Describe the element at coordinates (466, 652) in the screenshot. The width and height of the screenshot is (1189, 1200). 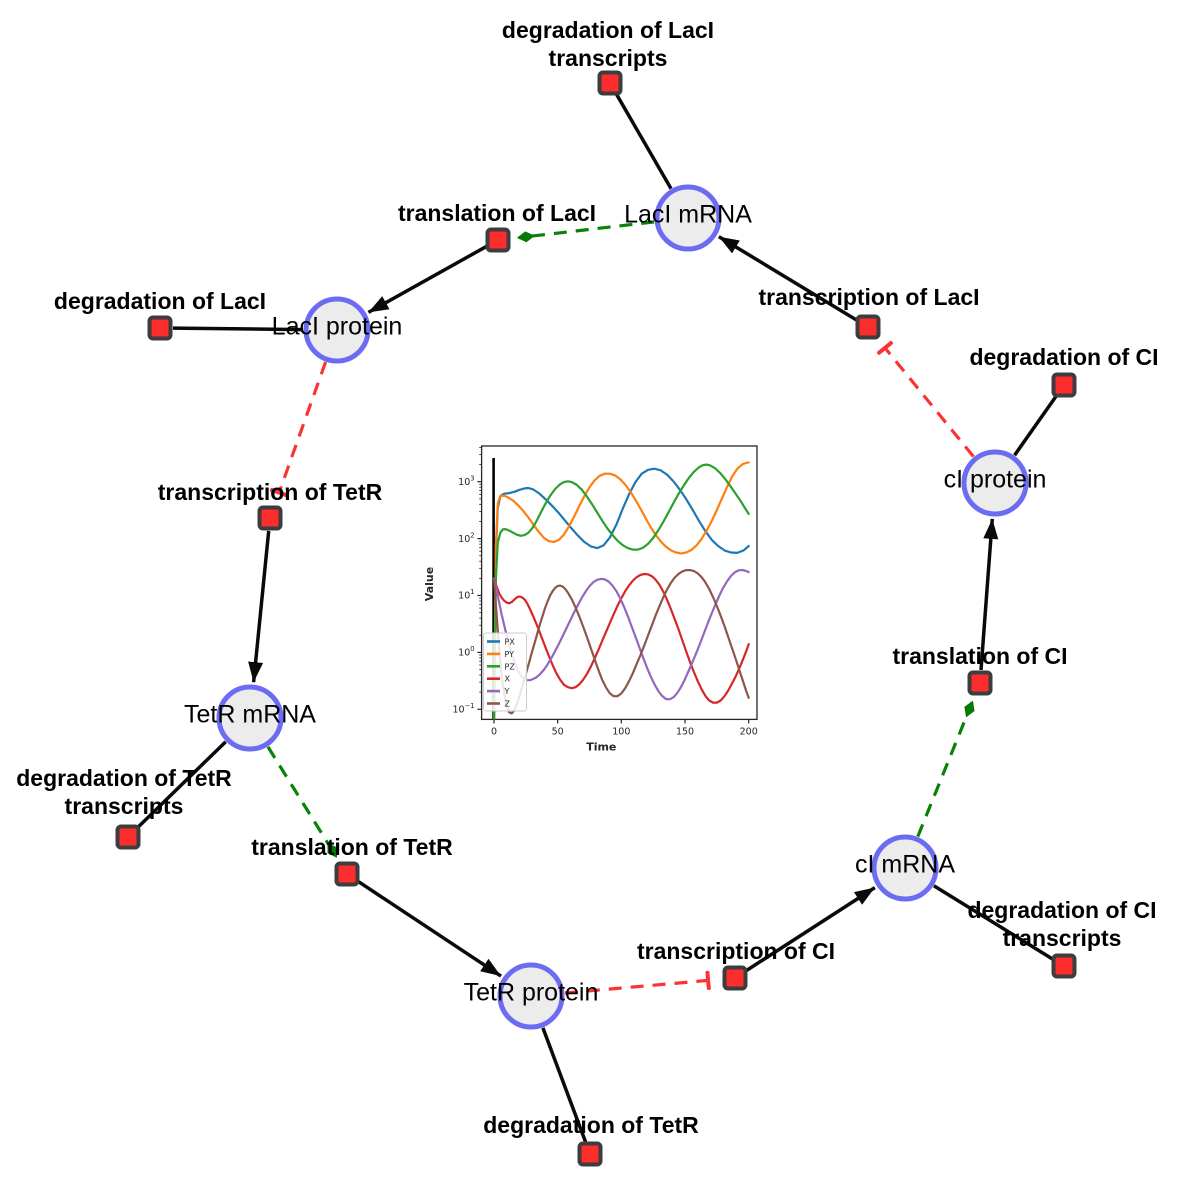
I see `y-tick-label: 10⁰` at that location.